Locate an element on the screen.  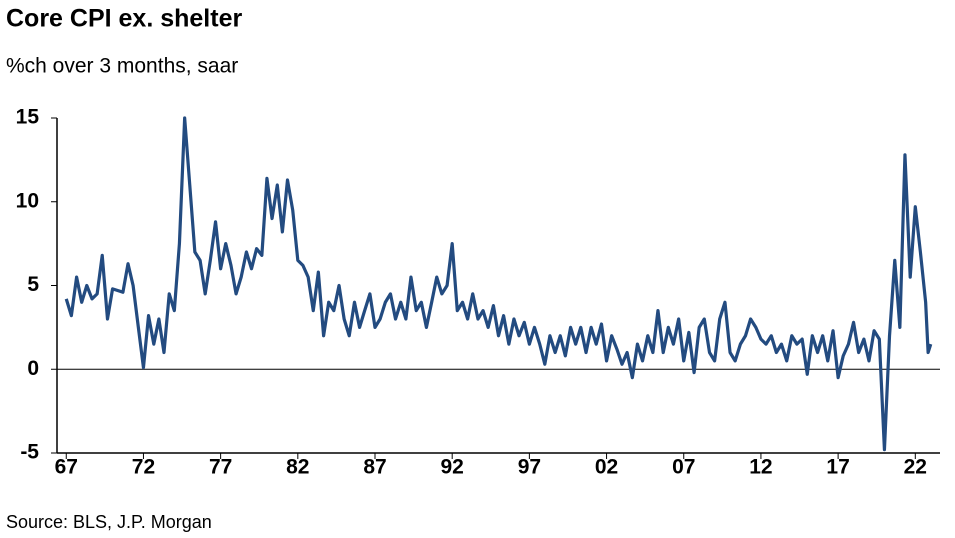
x-tick-label: 22 is located at coordinates (915, 467).